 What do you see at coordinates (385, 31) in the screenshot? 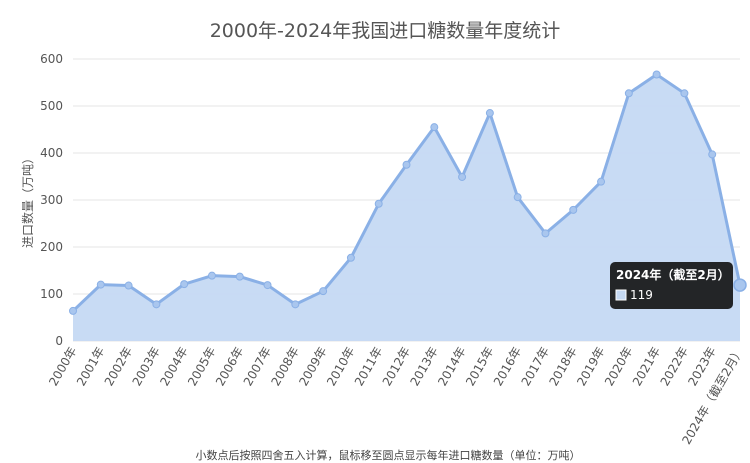
I see `chart-title: 2000年-2024年我国进口糖数量年度统计` at bounding box center [385, 31].